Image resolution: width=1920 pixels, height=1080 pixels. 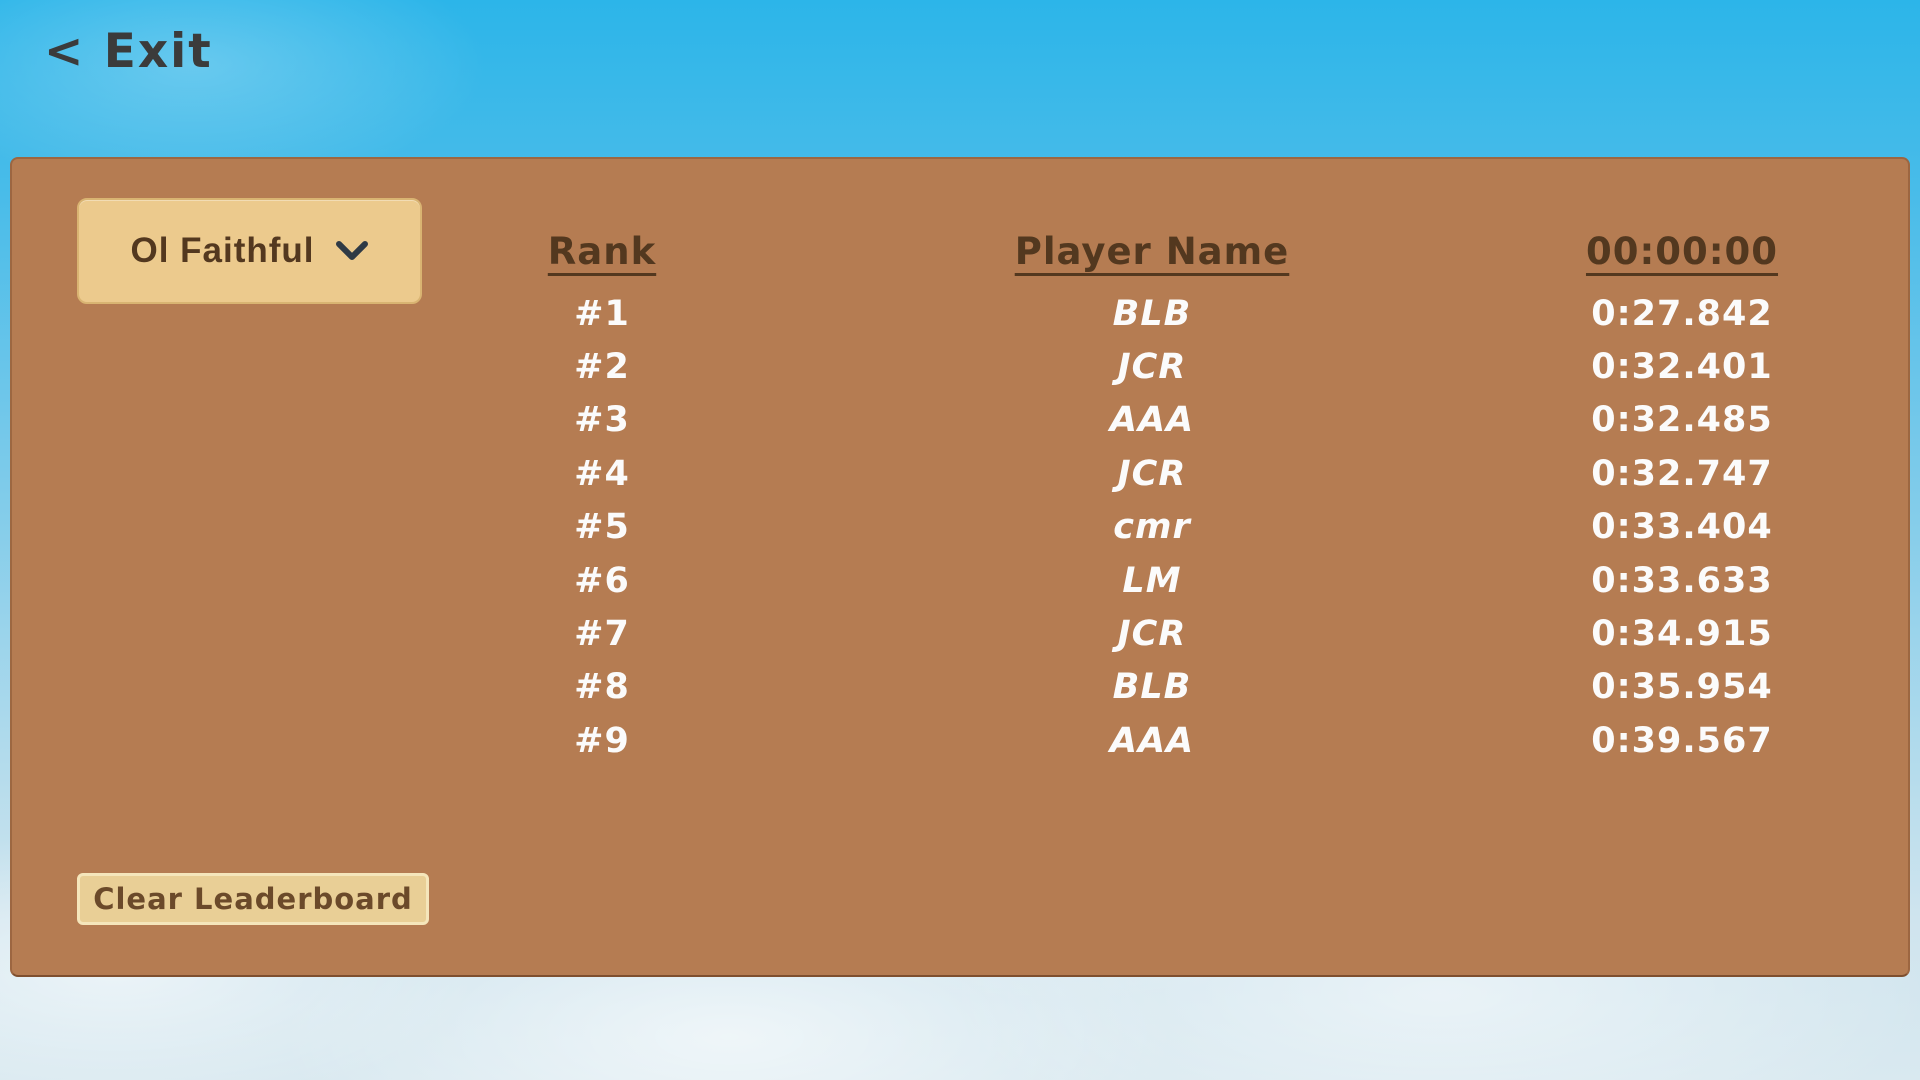 What do you see at coordinates (1152, 251) in the screenshot?
I see `player-column-header: Player Name` at bounding box center [1152, 251].